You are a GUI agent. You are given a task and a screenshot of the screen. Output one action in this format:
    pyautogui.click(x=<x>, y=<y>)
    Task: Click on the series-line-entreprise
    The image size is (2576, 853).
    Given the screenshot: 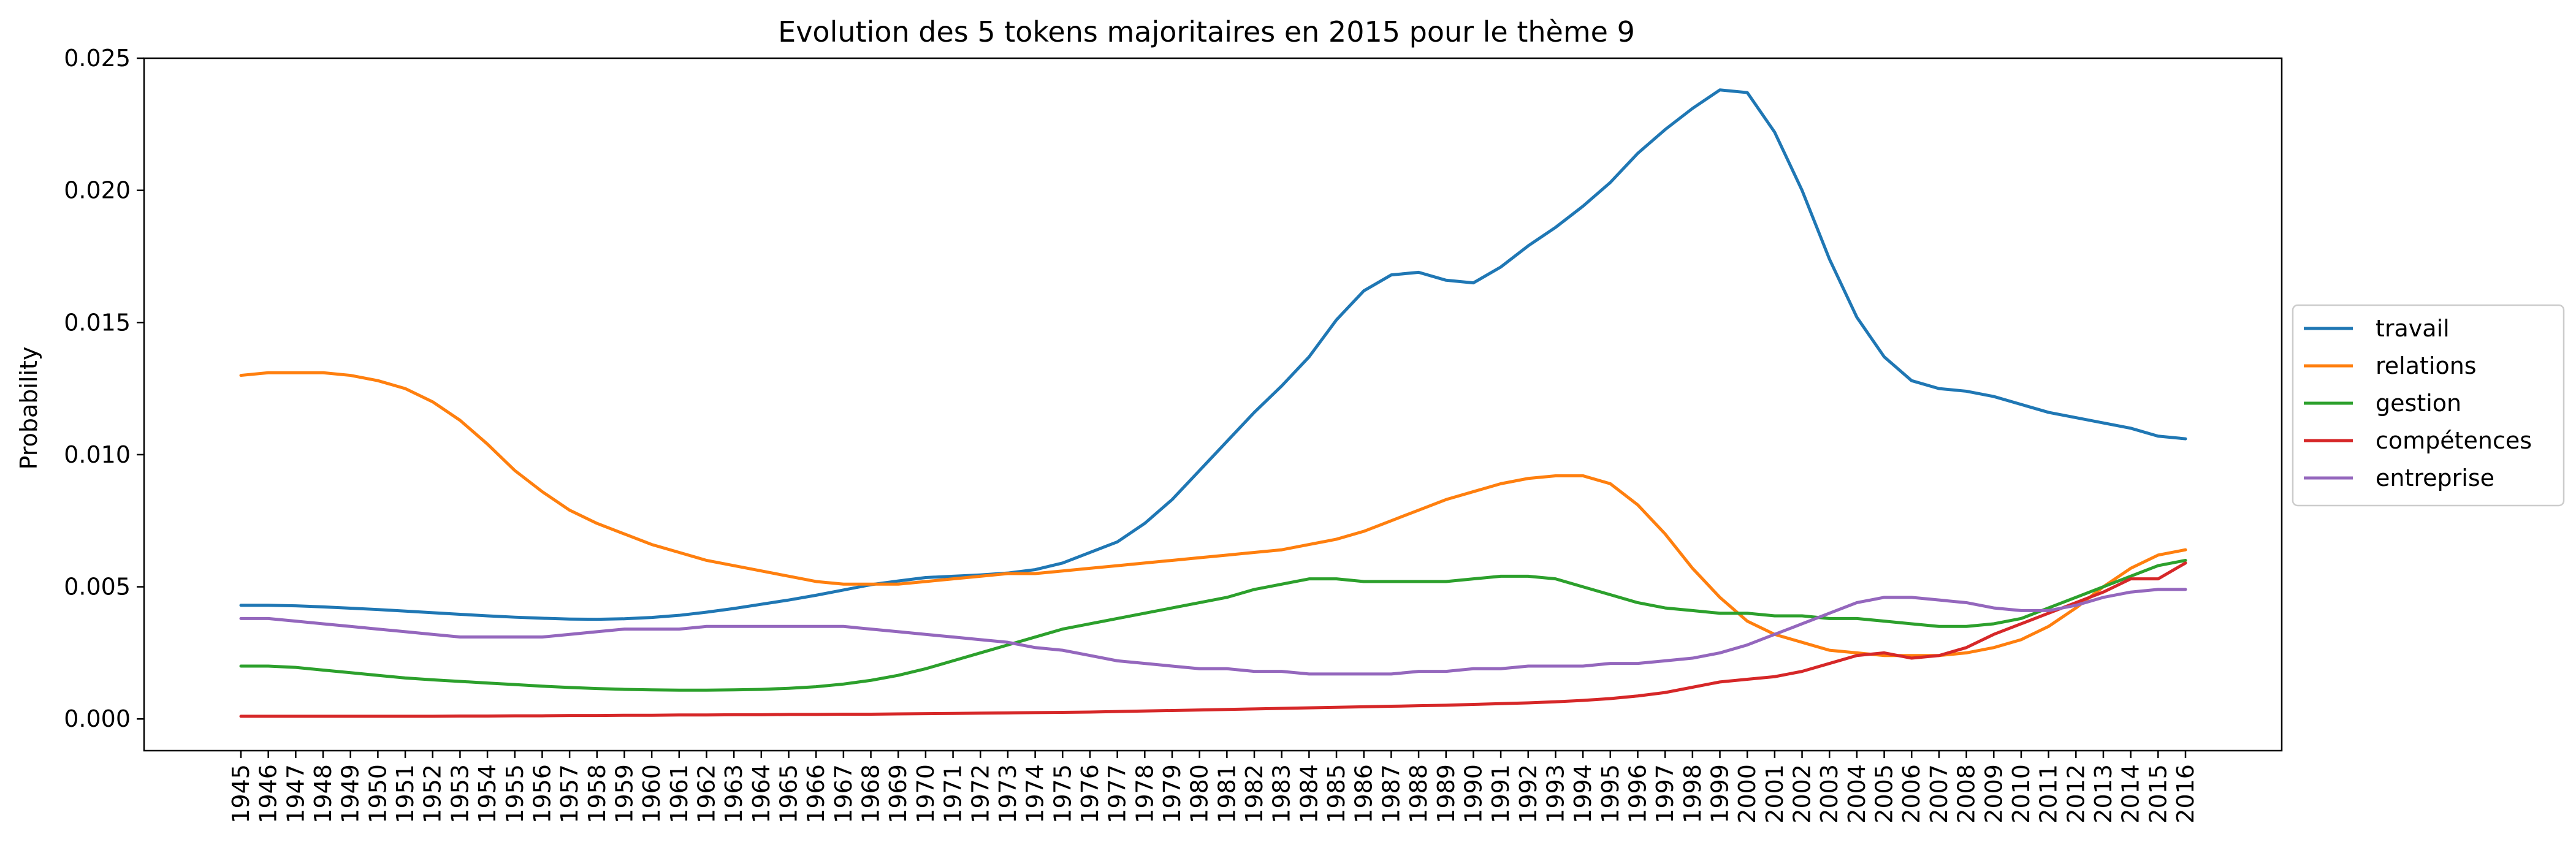 What is the action you would take?
    pyautogui.click(x=1213, y=632)
    